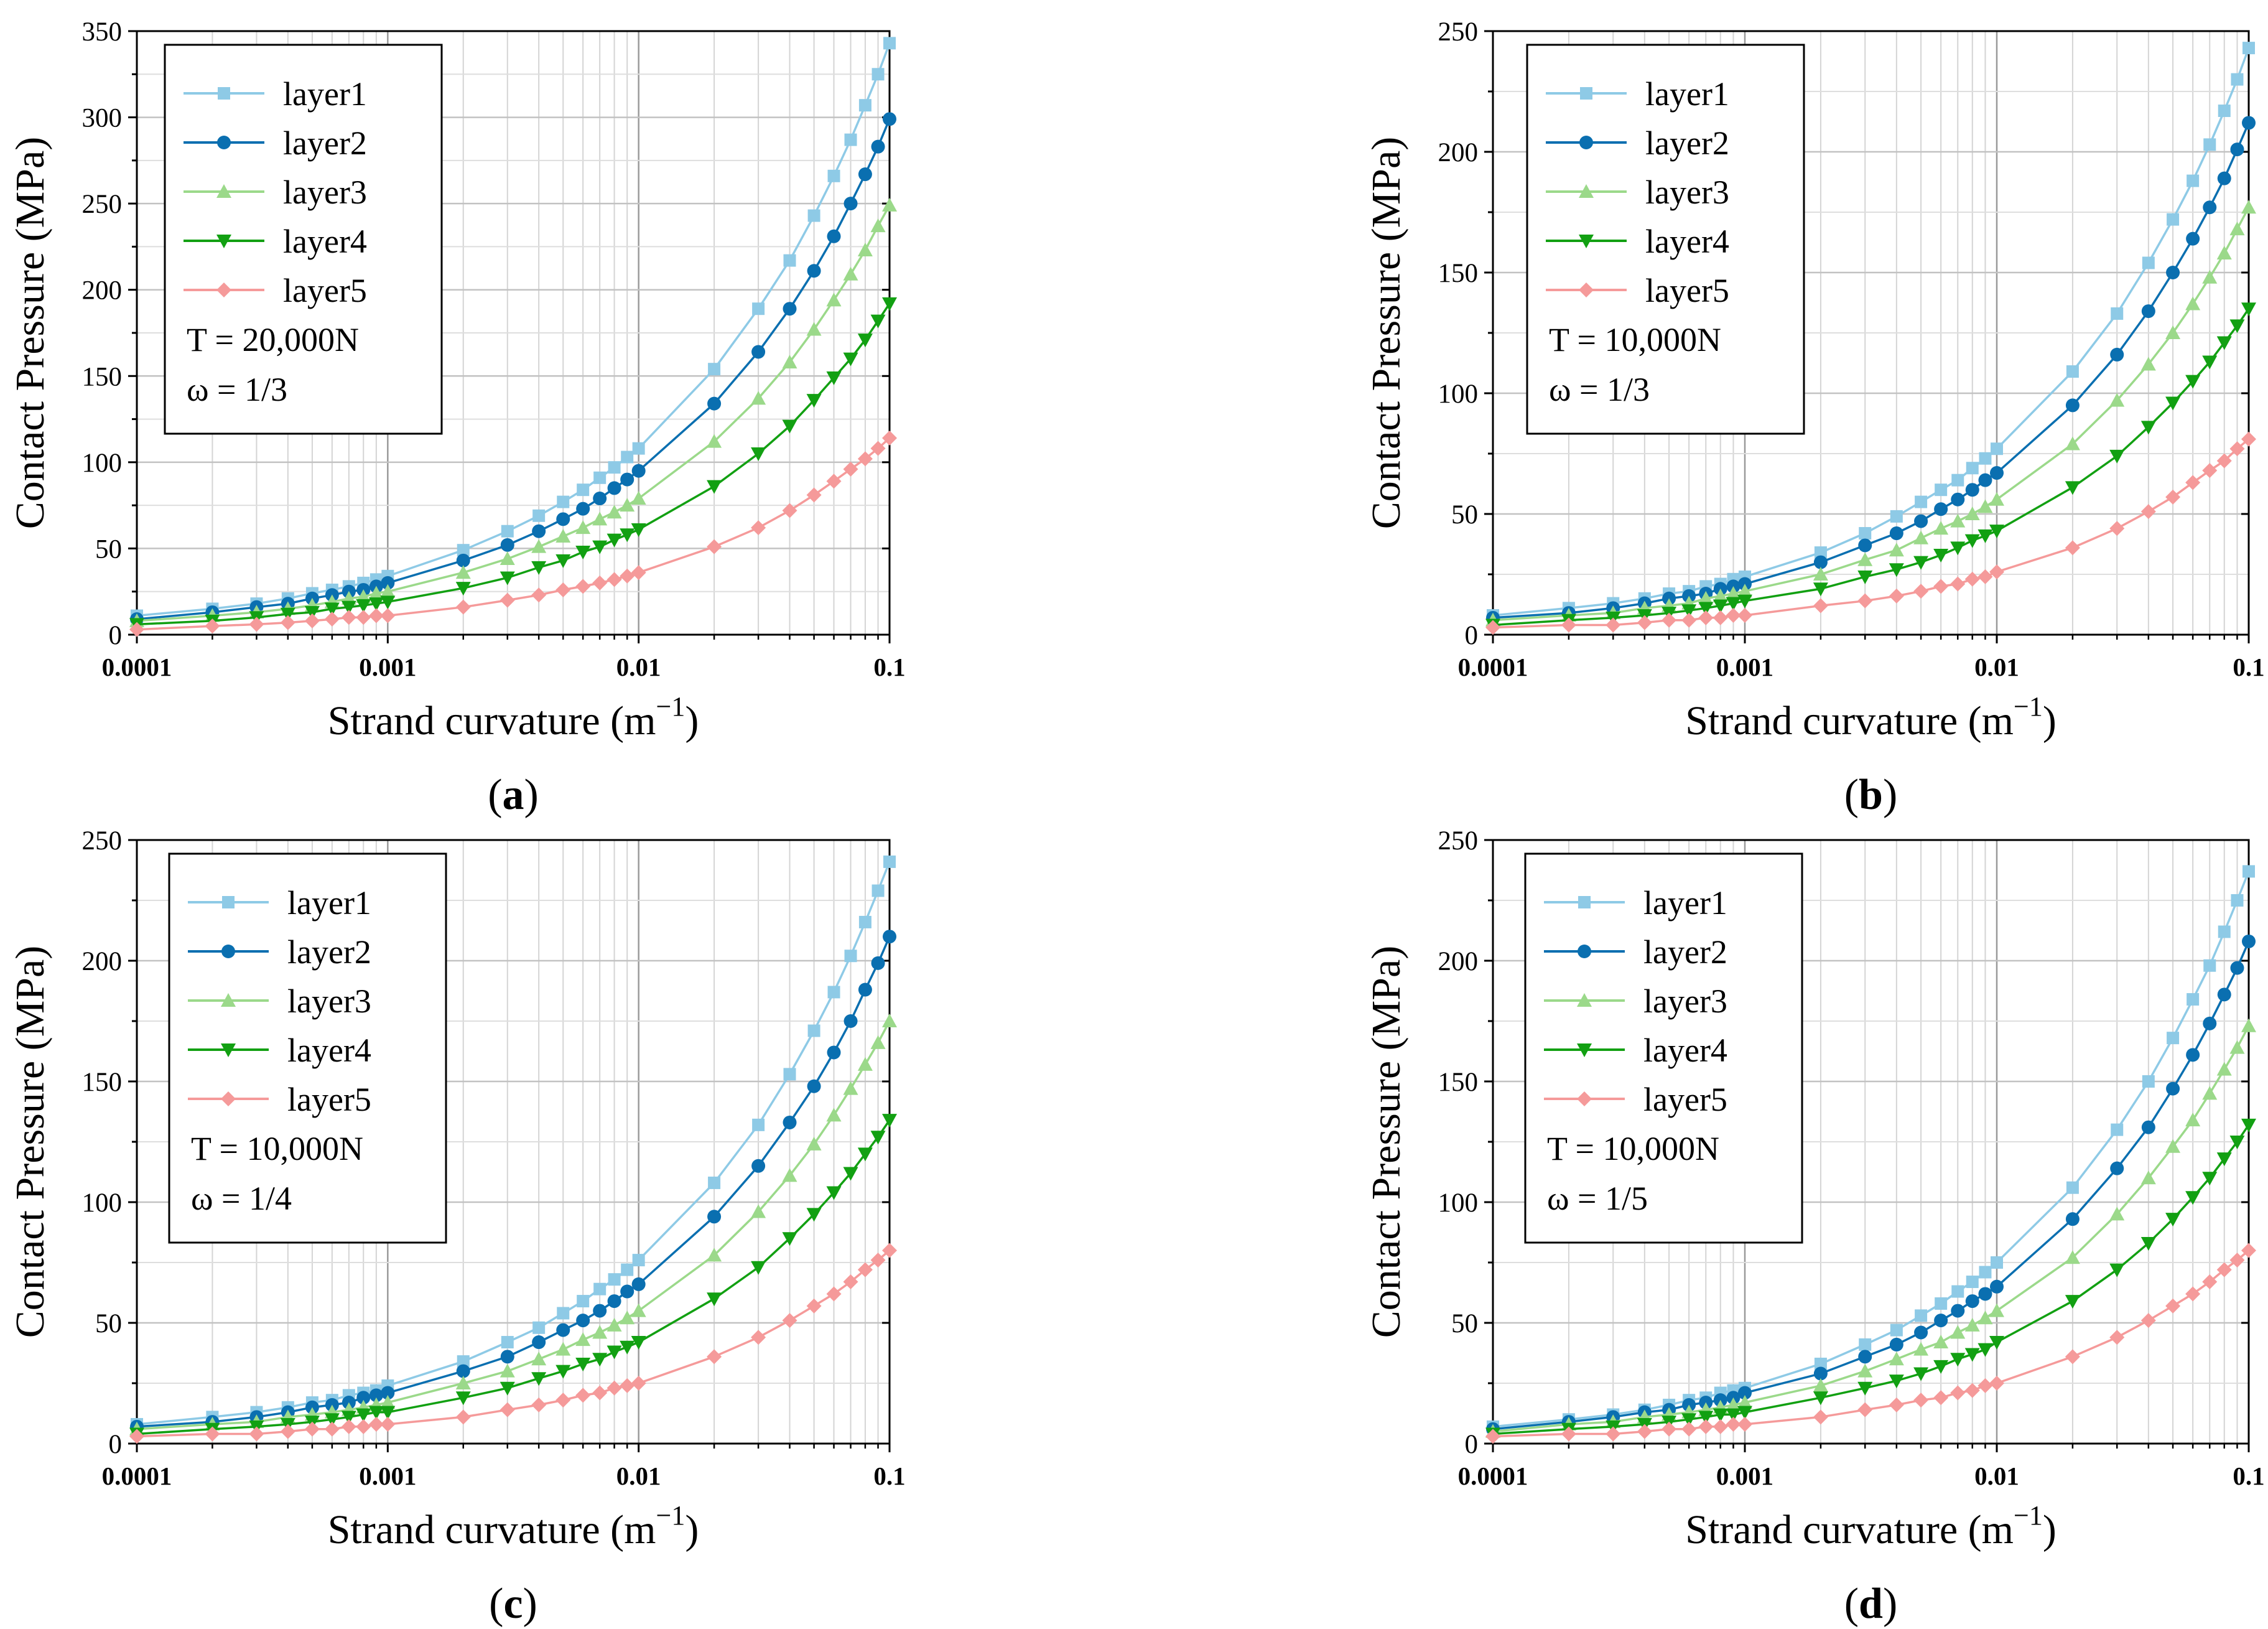 This screenshot has height=1629, width=2268. What do you see at coordinates (1687, 143) in the screenshot?
I see `legend-label-layer2: layer2` at bounding box center [1687, 143].